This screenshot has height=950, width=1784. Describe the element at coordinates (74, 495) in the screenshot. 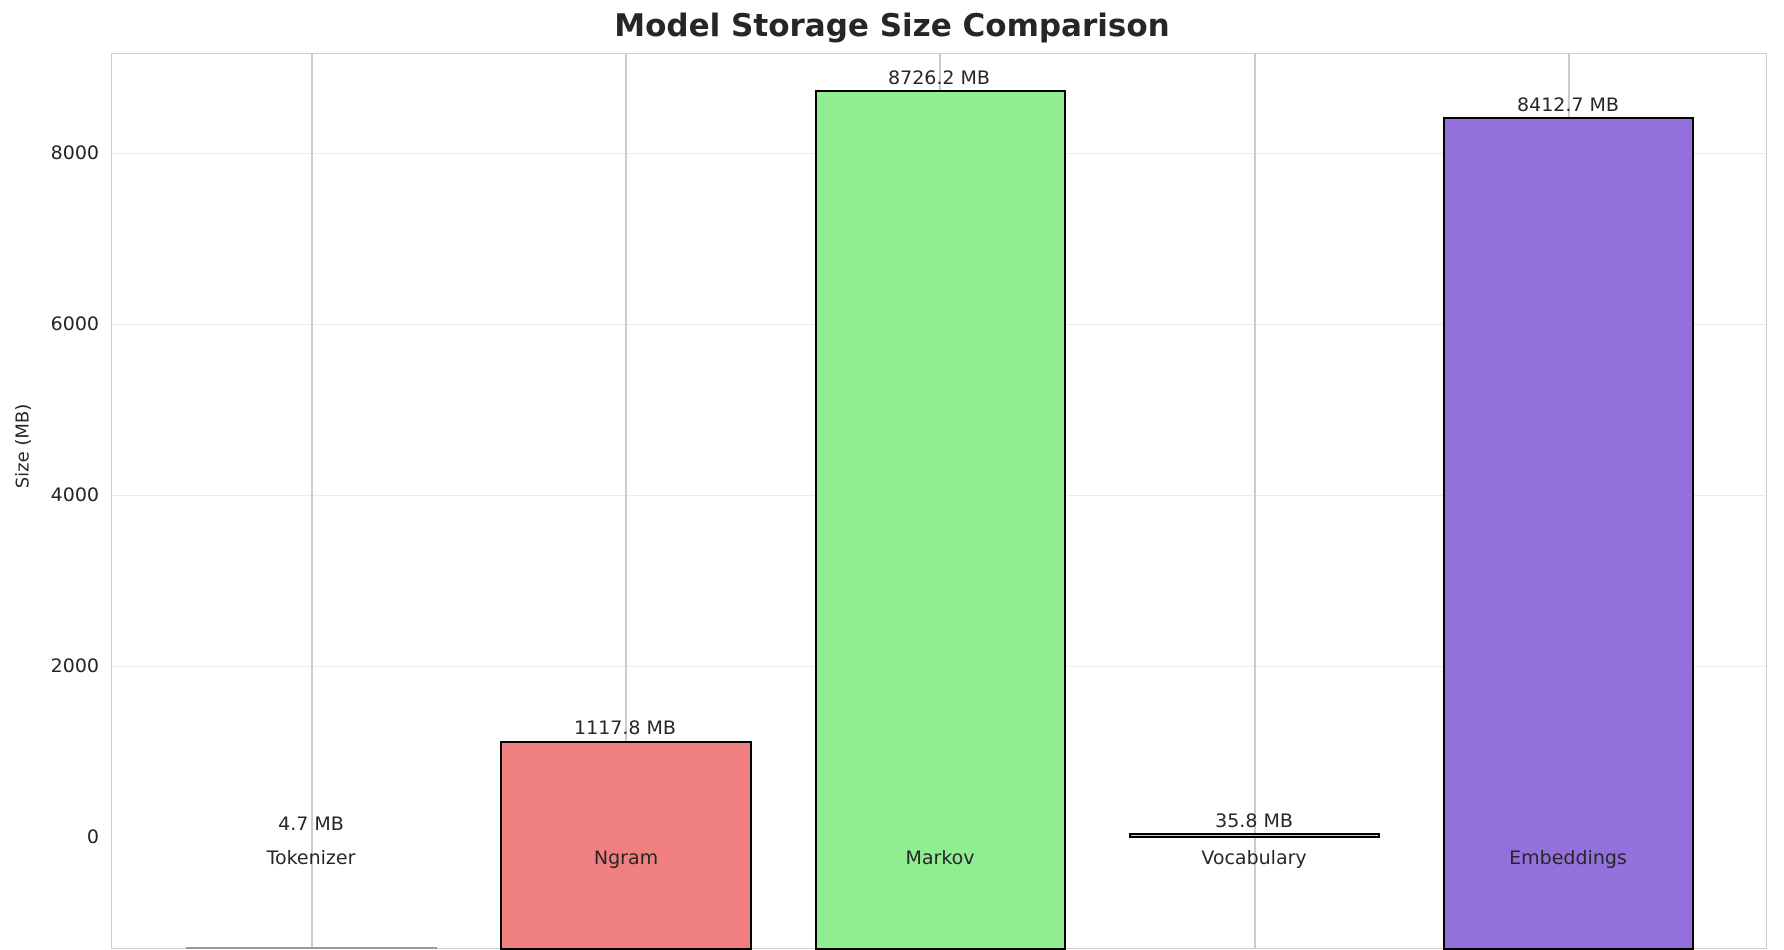

I see `y-tick-label: 4000` at that location.